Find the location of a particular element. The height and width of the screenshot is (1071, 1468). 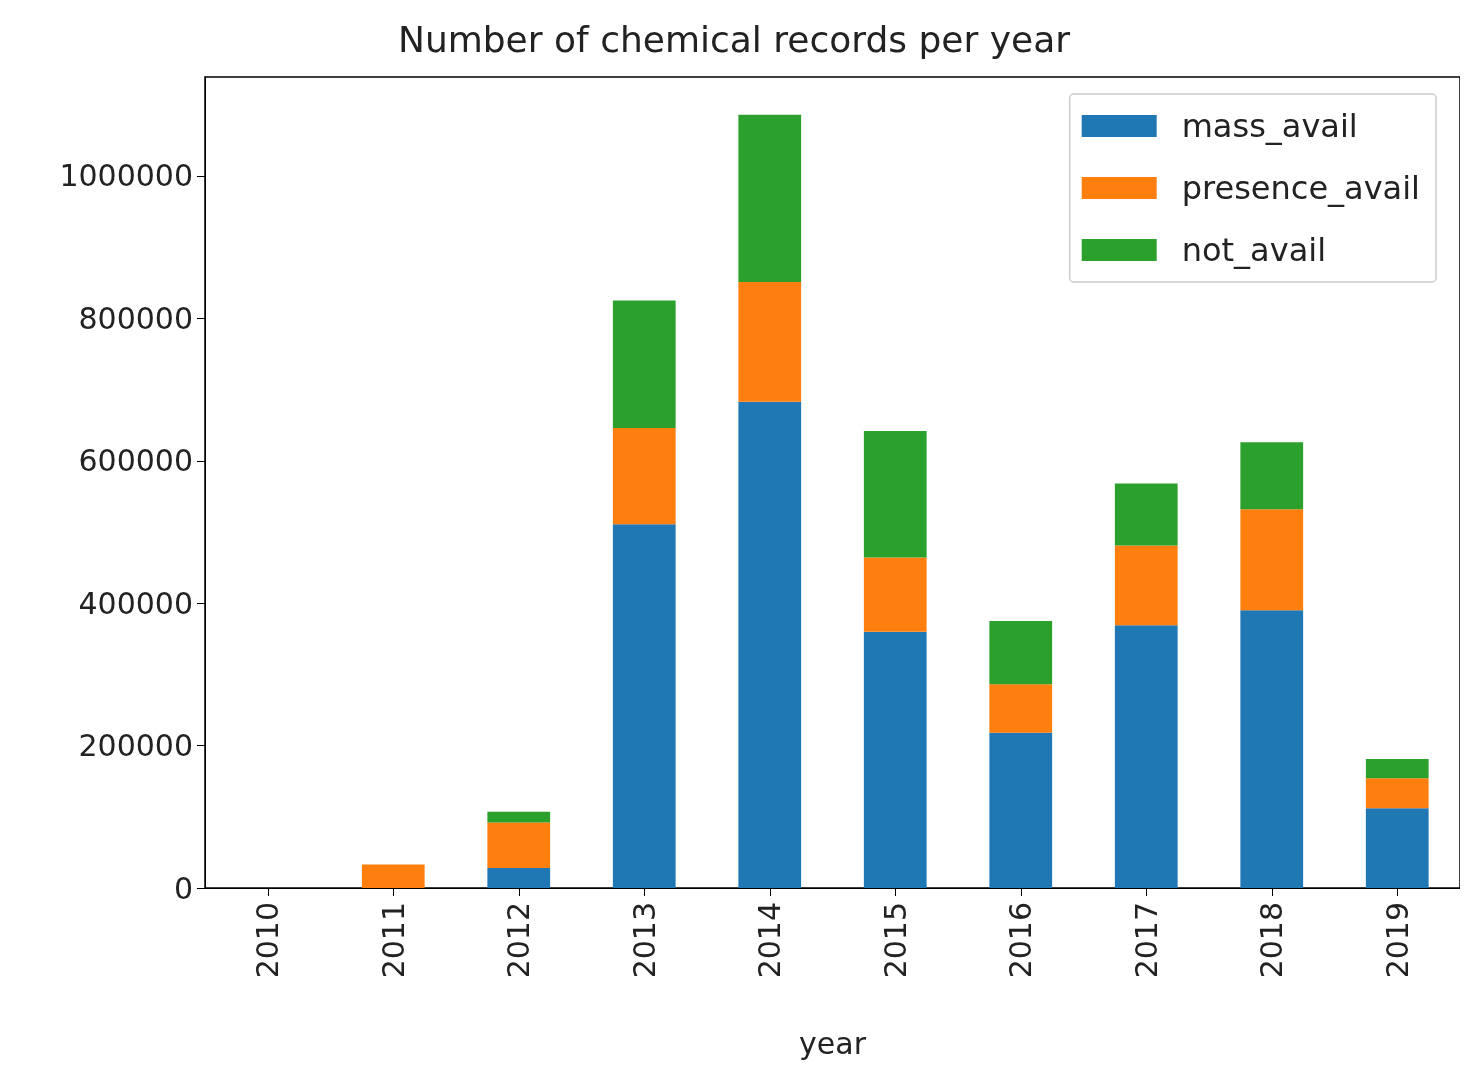

x-tick-label: 2012 is located at coordinates (519, 940).